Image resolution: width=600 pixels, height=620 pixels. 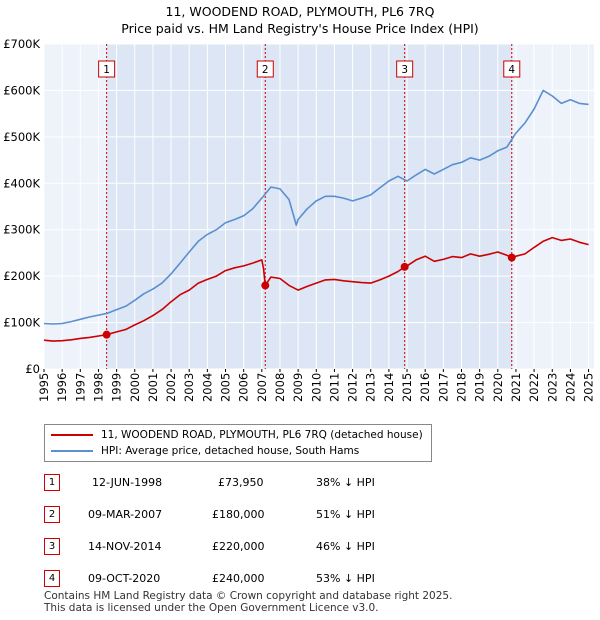 I want to click on x-tick-label: 2013, so click(x=371, y=387).